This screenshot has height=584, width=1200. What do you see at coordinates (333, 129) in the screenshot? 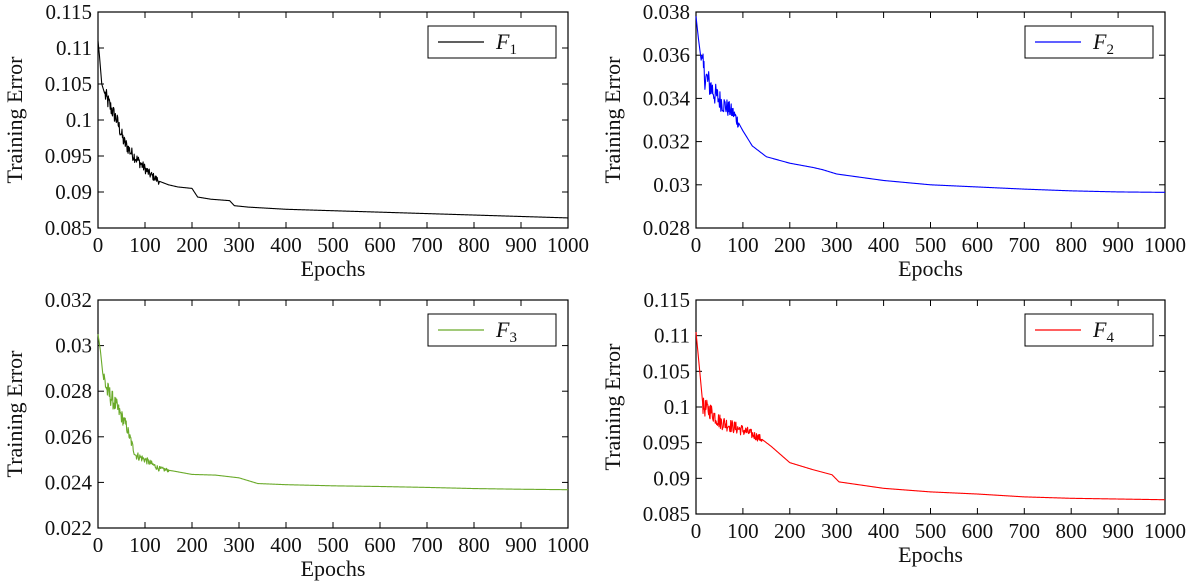
I see `series-line-f1` at bounding box center [333, 129].